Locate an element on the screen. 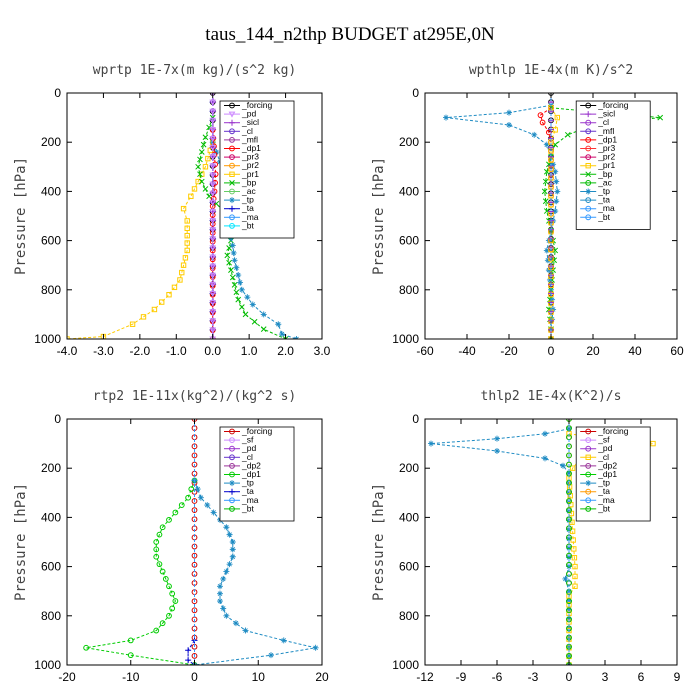 Image resolution: width=700 pixels, height=700 pixels. x-tick-label: 9 is located at coordinates (677, 677).